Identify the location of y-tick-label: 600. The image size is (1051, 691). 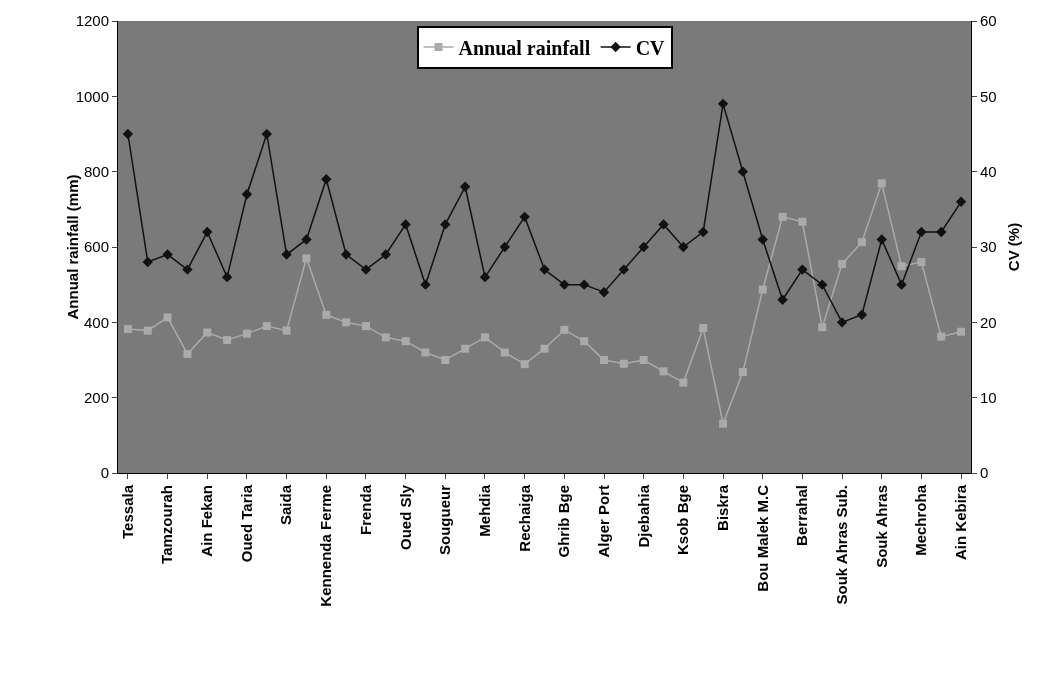
(96, 247).